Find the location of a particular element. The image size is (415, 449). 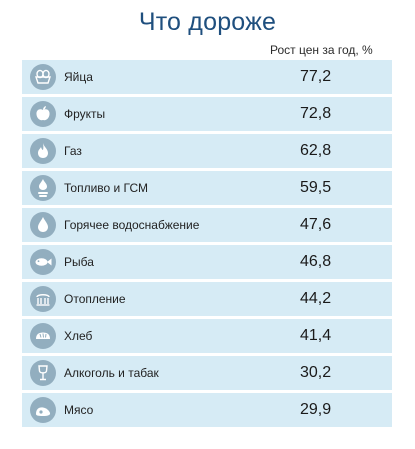

row-value: 46,8 is located at coordinates (316, 261).